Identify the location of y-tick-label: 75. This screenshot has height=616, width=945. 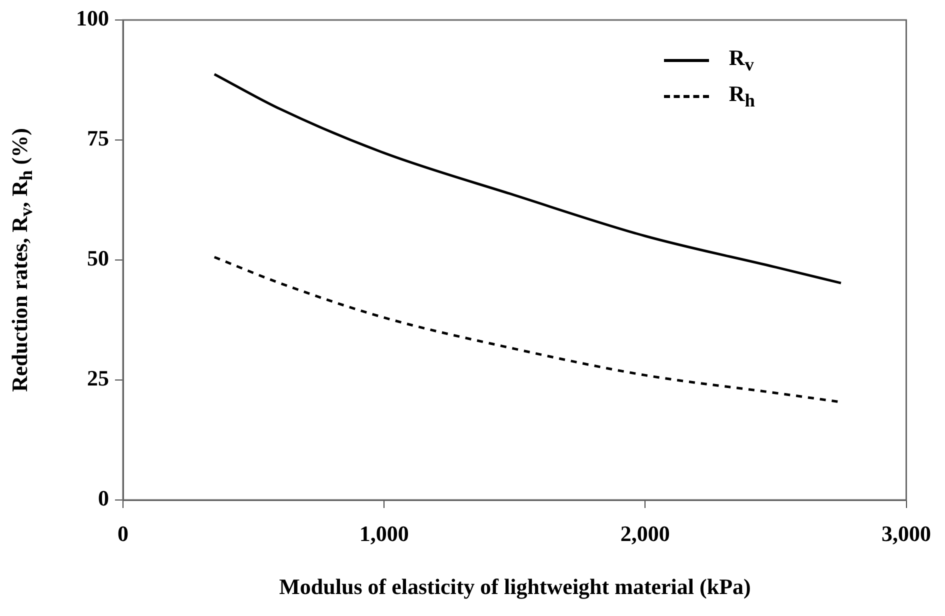
(98, 138).